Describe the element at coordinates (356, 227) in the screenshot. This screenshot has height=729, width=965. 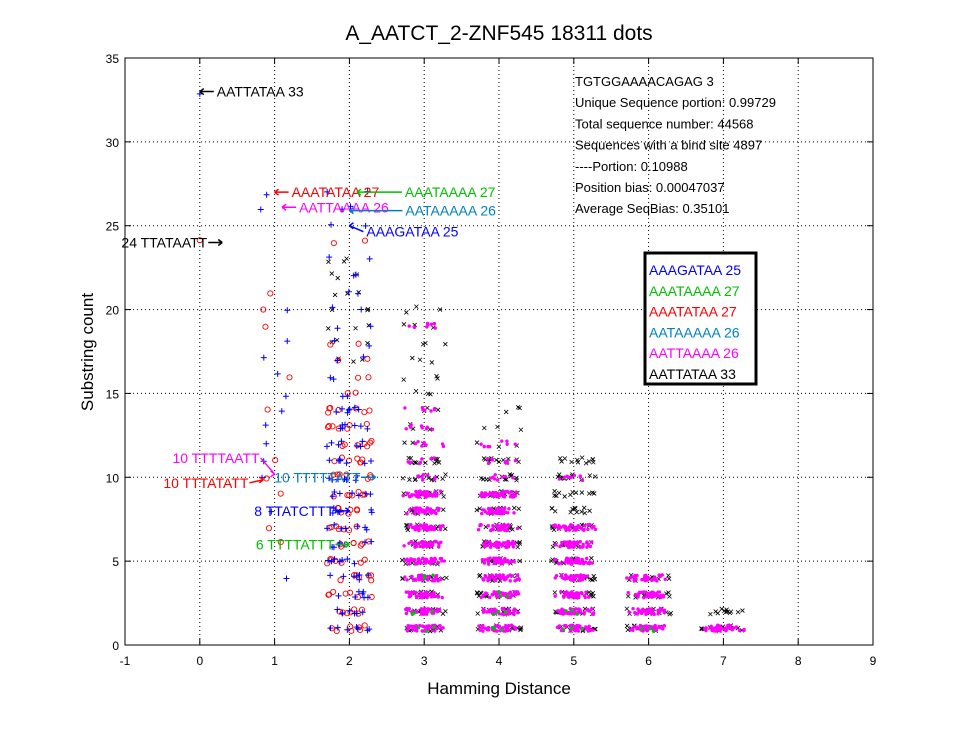
I see `annotation-arrow` at that location.